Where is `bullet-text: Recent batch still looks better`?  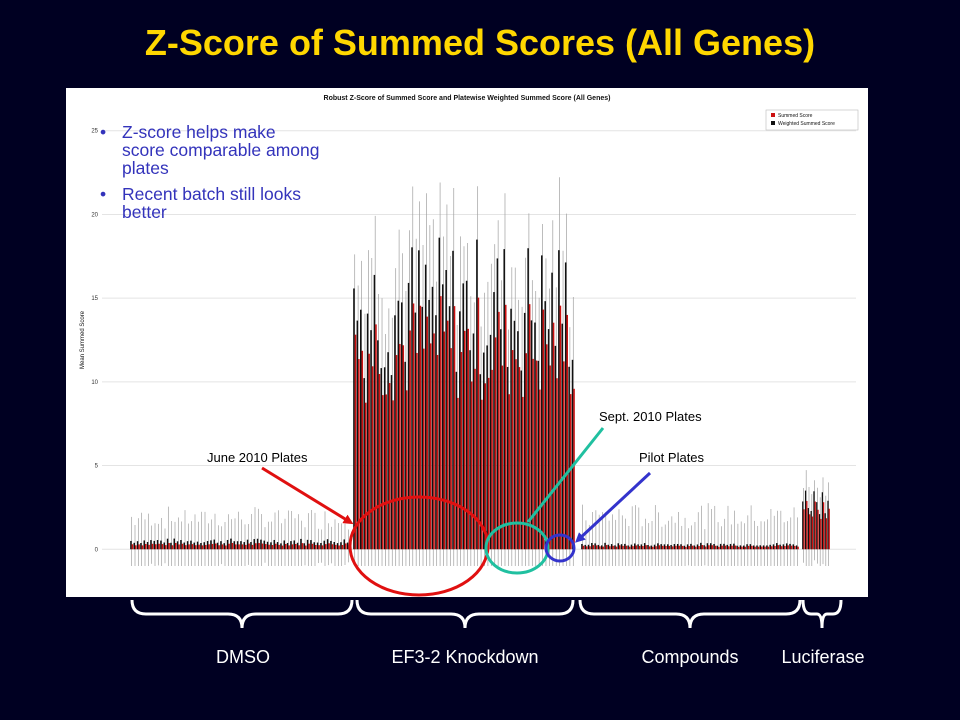
bullet-text: Recent batch still looks better is located at coordinates (211, 203).